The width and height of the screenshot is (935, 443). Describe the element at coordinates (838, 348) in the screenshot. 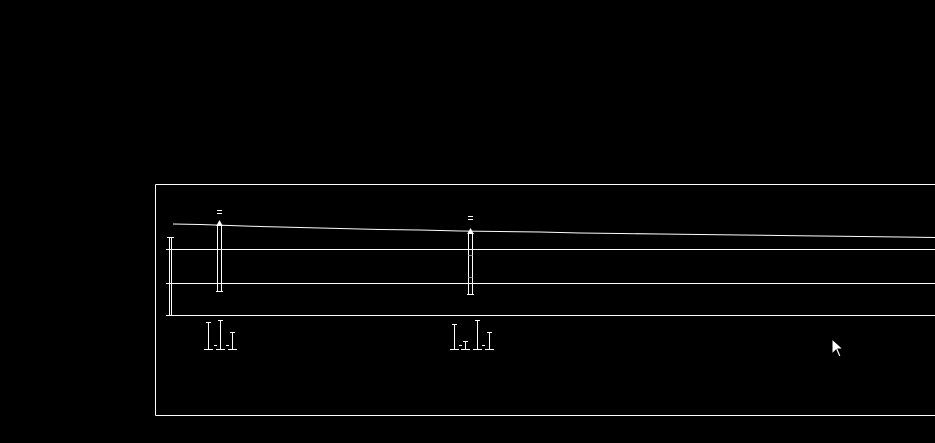

I see `arrow-cursor-icon` at that location.